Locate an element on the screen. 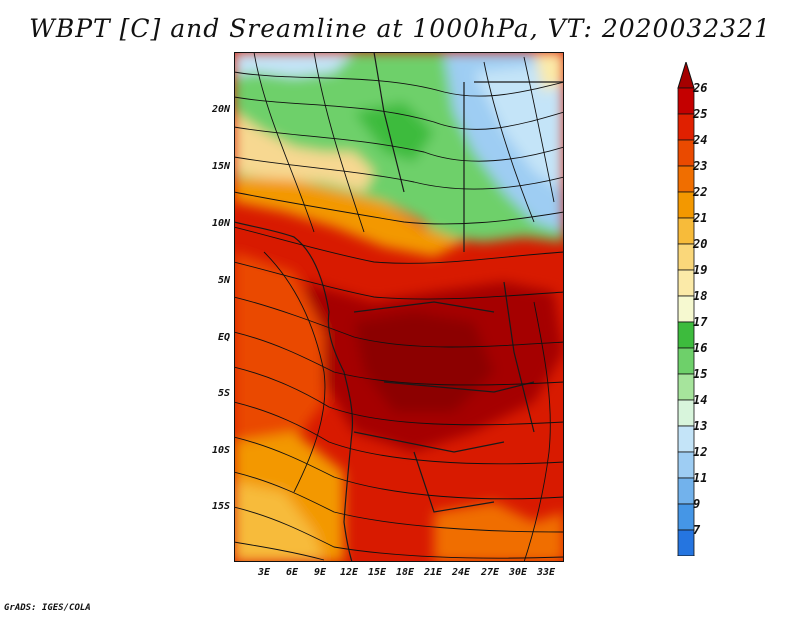 The image size is (800, 618). colorbar-label: 19 is located at coordinates (700, 270).